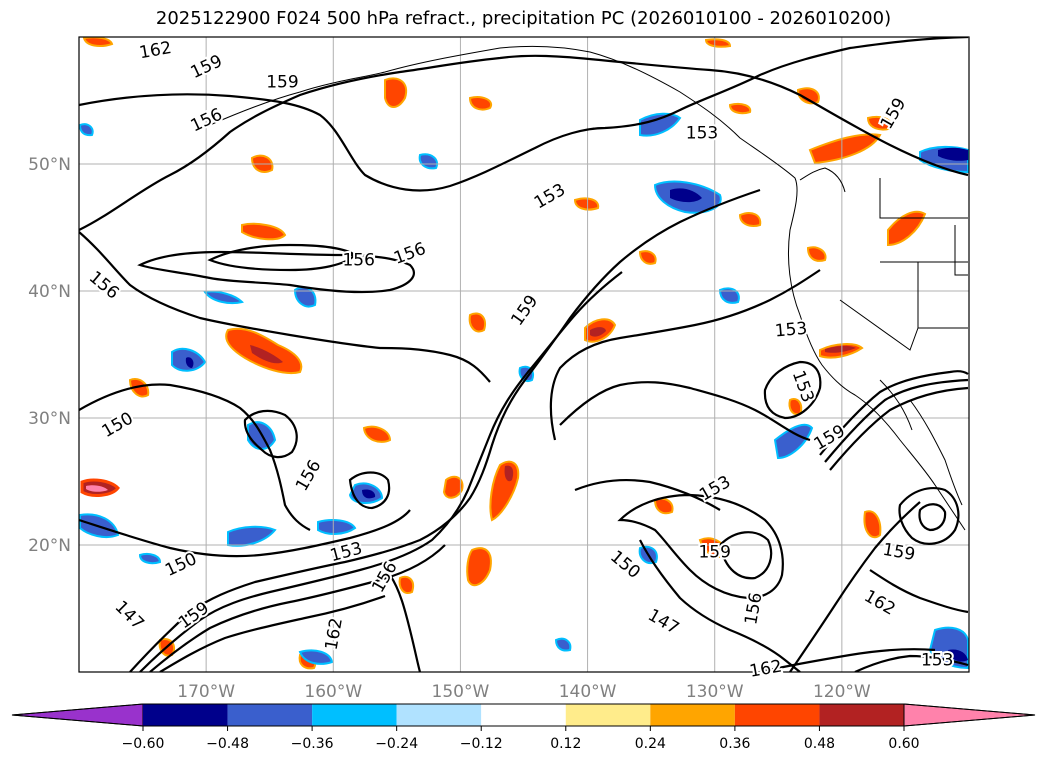 This screenshot has height=765, width=1047. What do you see at coordinates (734, 744) in the screenshot?
I see `colorbar-tick-label-7: 0.36` at bounding box center [734, 744].